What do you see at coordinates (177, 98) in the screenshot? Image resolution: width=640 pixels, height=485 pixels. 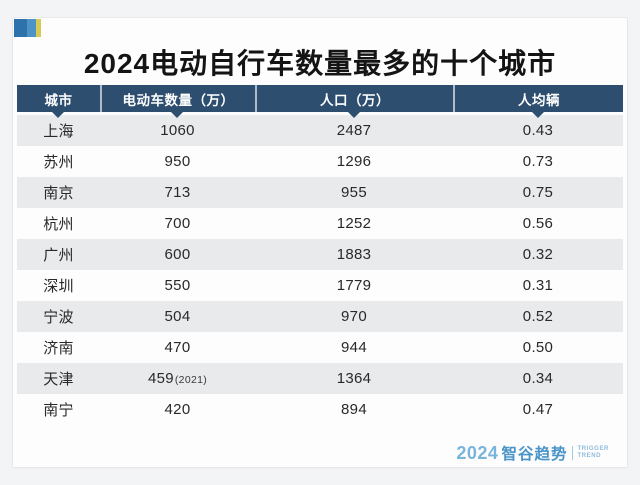 I see `column-header-1: 电动车数量（万）` at bounding box center [177, 98].